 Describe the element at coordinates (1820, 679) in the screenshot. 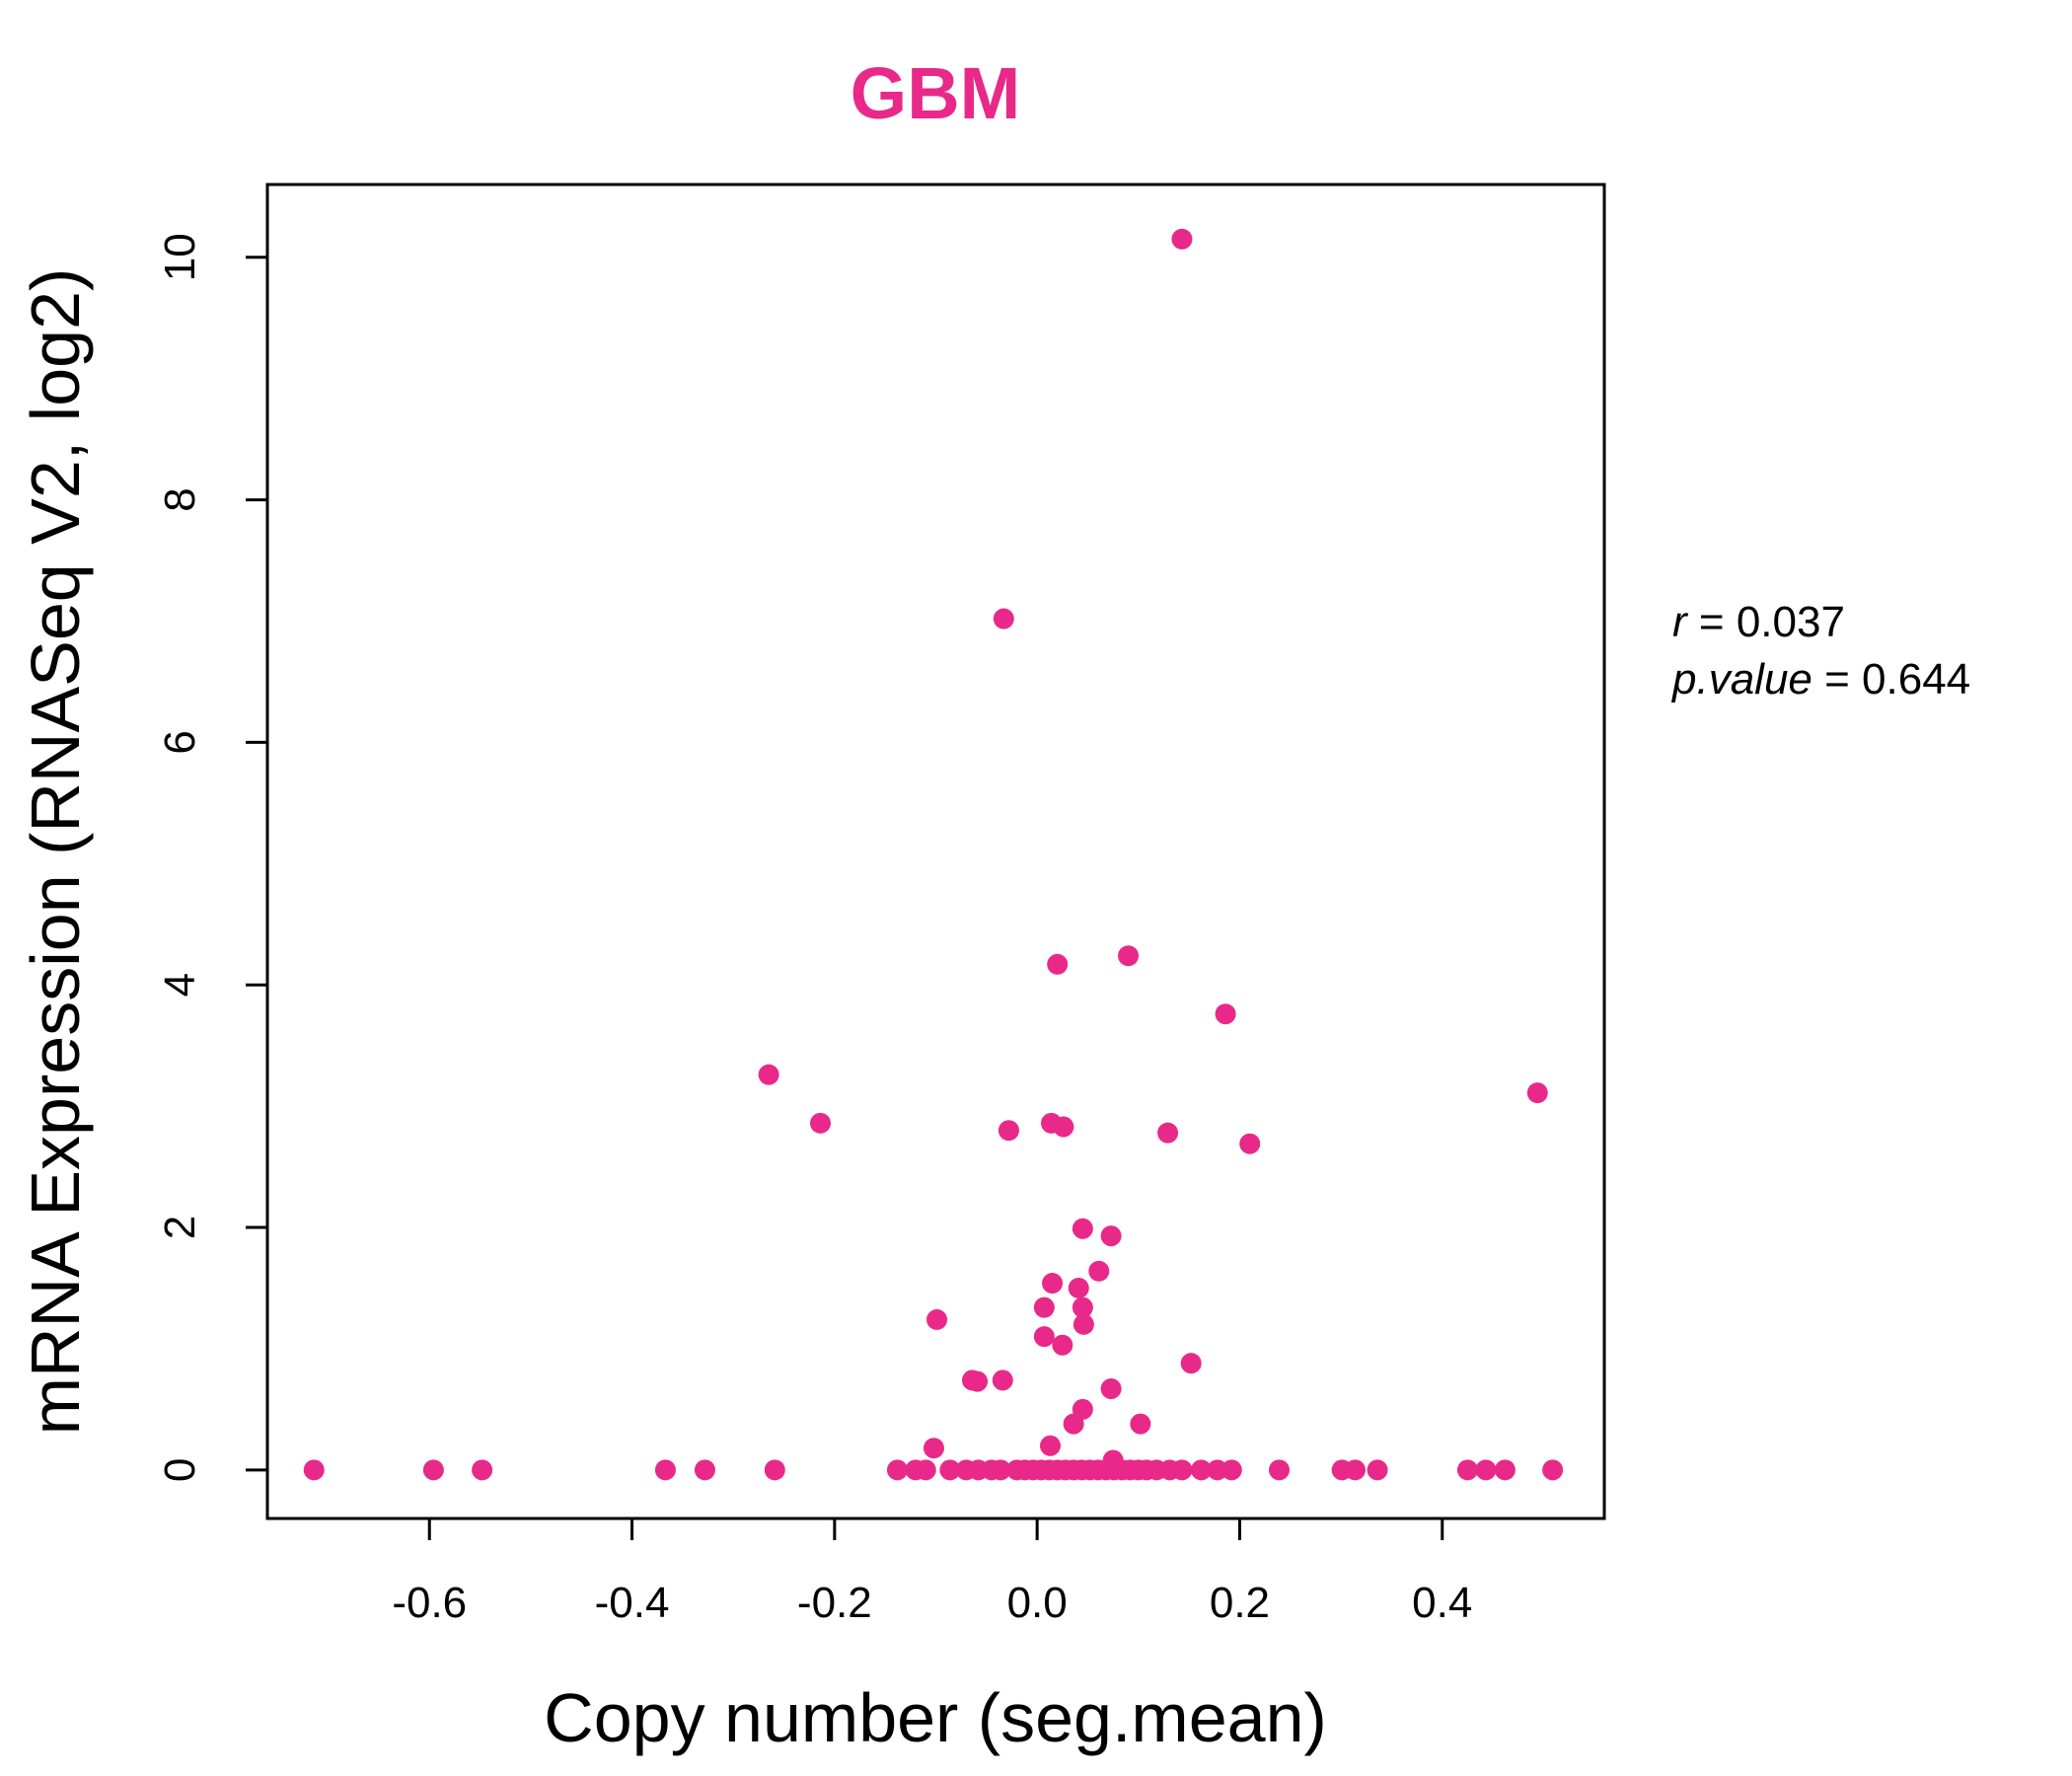

I see `p-stat: p.value = 0.644` at that location.